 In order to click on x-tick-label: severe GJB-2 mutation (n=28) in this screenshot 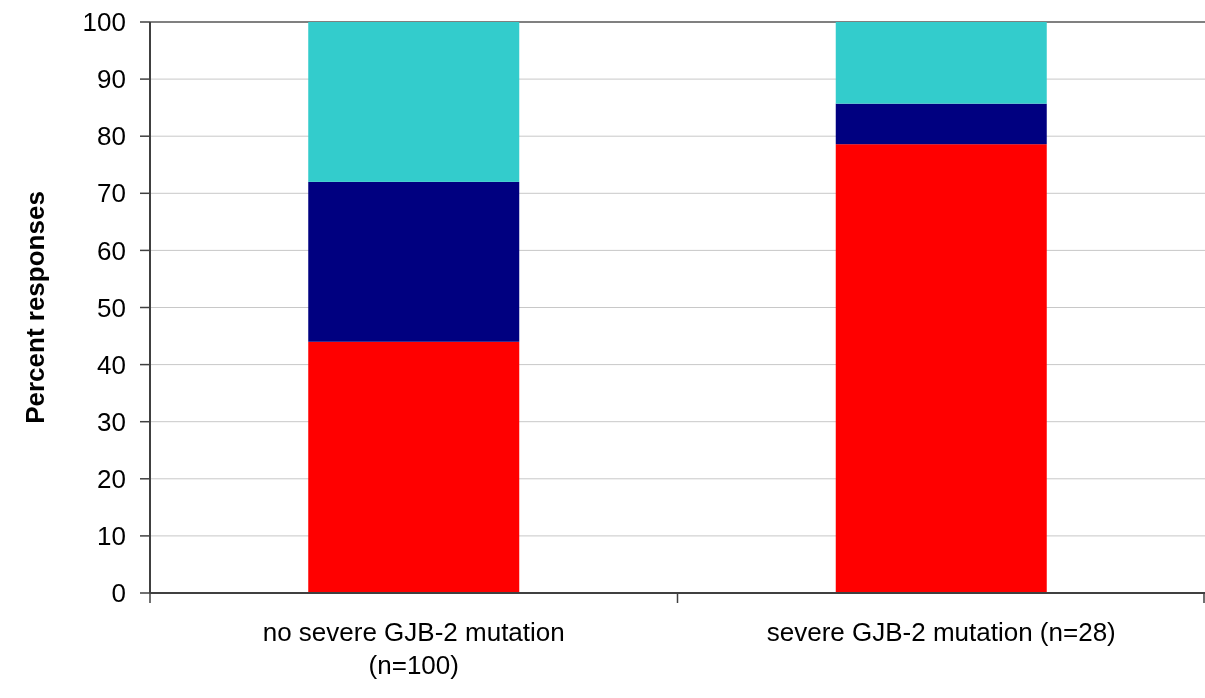, I will do `click(941, 632)`.